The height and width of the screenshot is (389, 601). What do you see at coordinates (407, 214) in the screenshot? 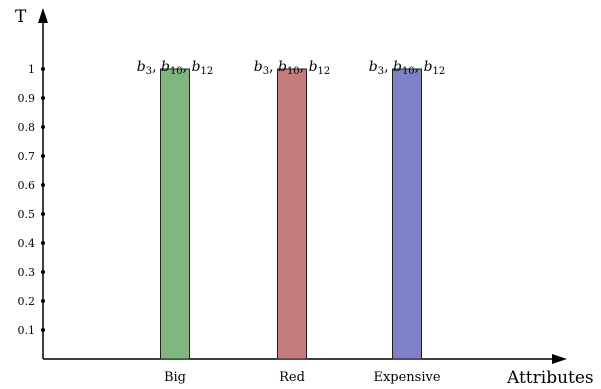
I see `bar-expensive` at bounding box center [407, 214].